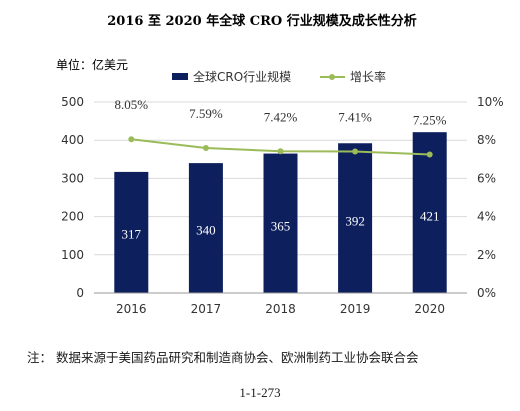 The height and width of the screenshot is (411, 520). I want to click on right-tick-label: 10%, so click(490, 102).